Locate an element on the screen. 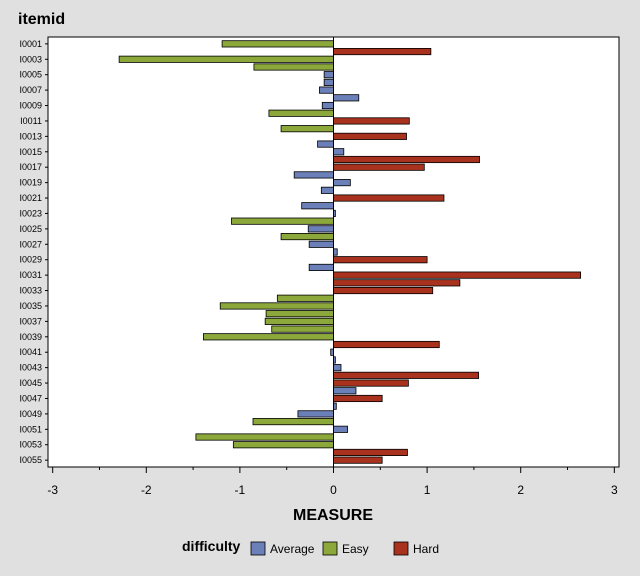 This screenshot has width=640, height=576. x-tick-label: 0 is located at coordinates (333, 490).